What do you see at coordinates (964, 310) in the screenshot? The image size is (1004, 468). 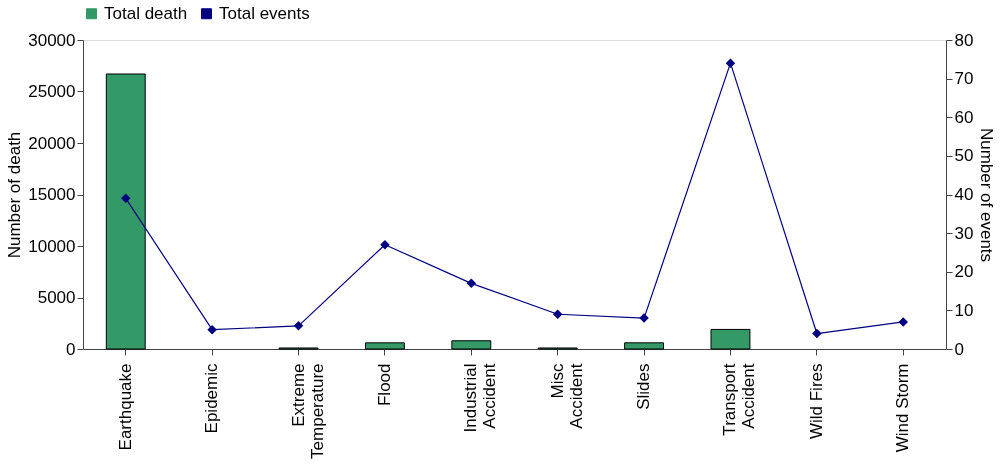 I see `y2-tick-label: 10` at bounding box center [964, 310].